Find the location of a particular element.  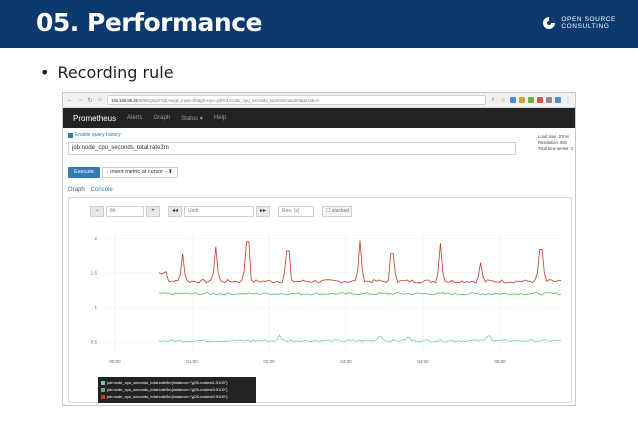

expression-input: job:node_cpu_seconds_total:rate3m is located at coordinates (292, 148).